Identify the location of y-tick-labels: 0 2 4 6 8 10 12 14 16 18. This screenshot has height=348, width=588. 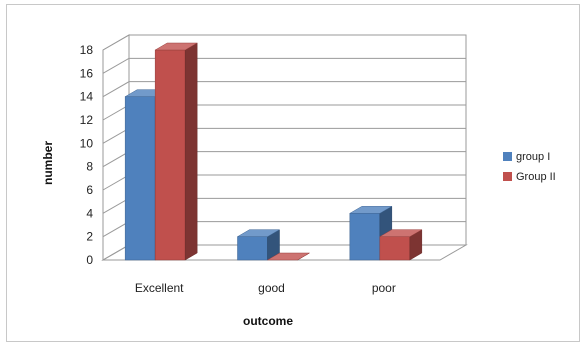
(87, 155).